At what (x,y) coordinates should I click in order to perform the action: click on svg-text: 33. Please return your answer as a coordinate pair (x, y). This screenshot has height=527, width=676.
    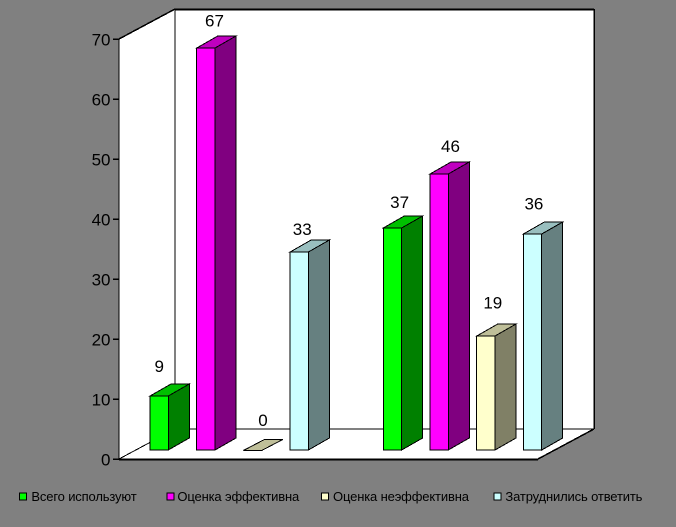
    Looking at the image, I should click on (302, 229).